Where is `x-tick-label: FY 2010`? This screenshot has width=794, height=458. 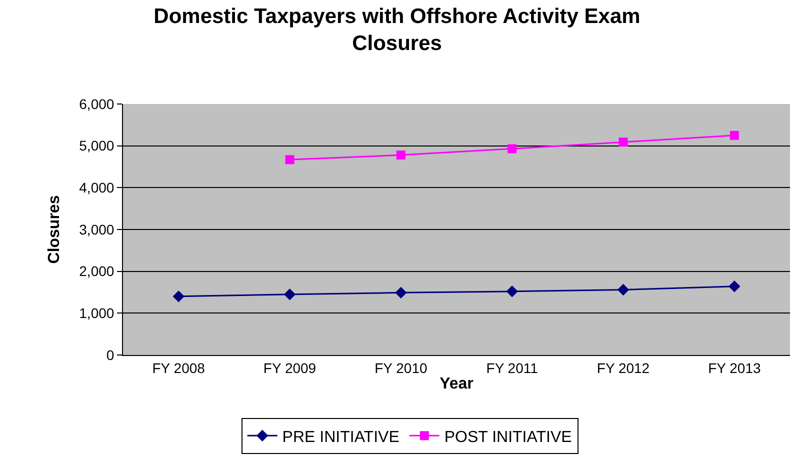
x-tick-label: FY 2010 is located at coordinates (401, 368).